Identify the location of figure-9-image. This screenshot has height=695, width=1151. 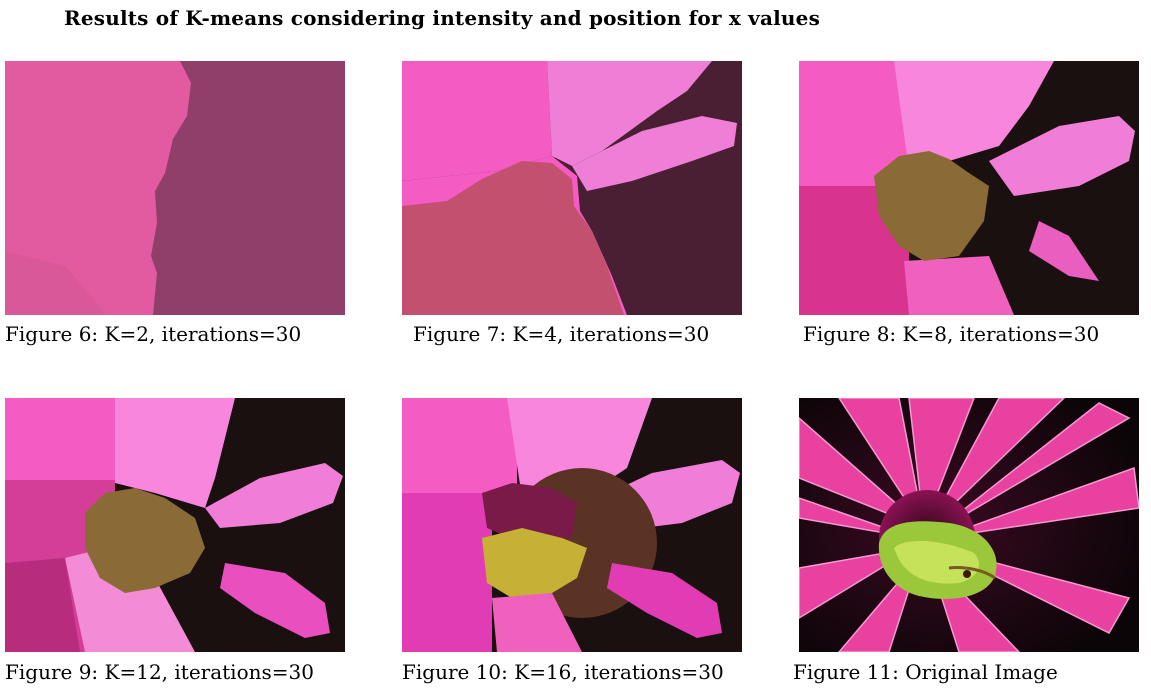
(175, 525).